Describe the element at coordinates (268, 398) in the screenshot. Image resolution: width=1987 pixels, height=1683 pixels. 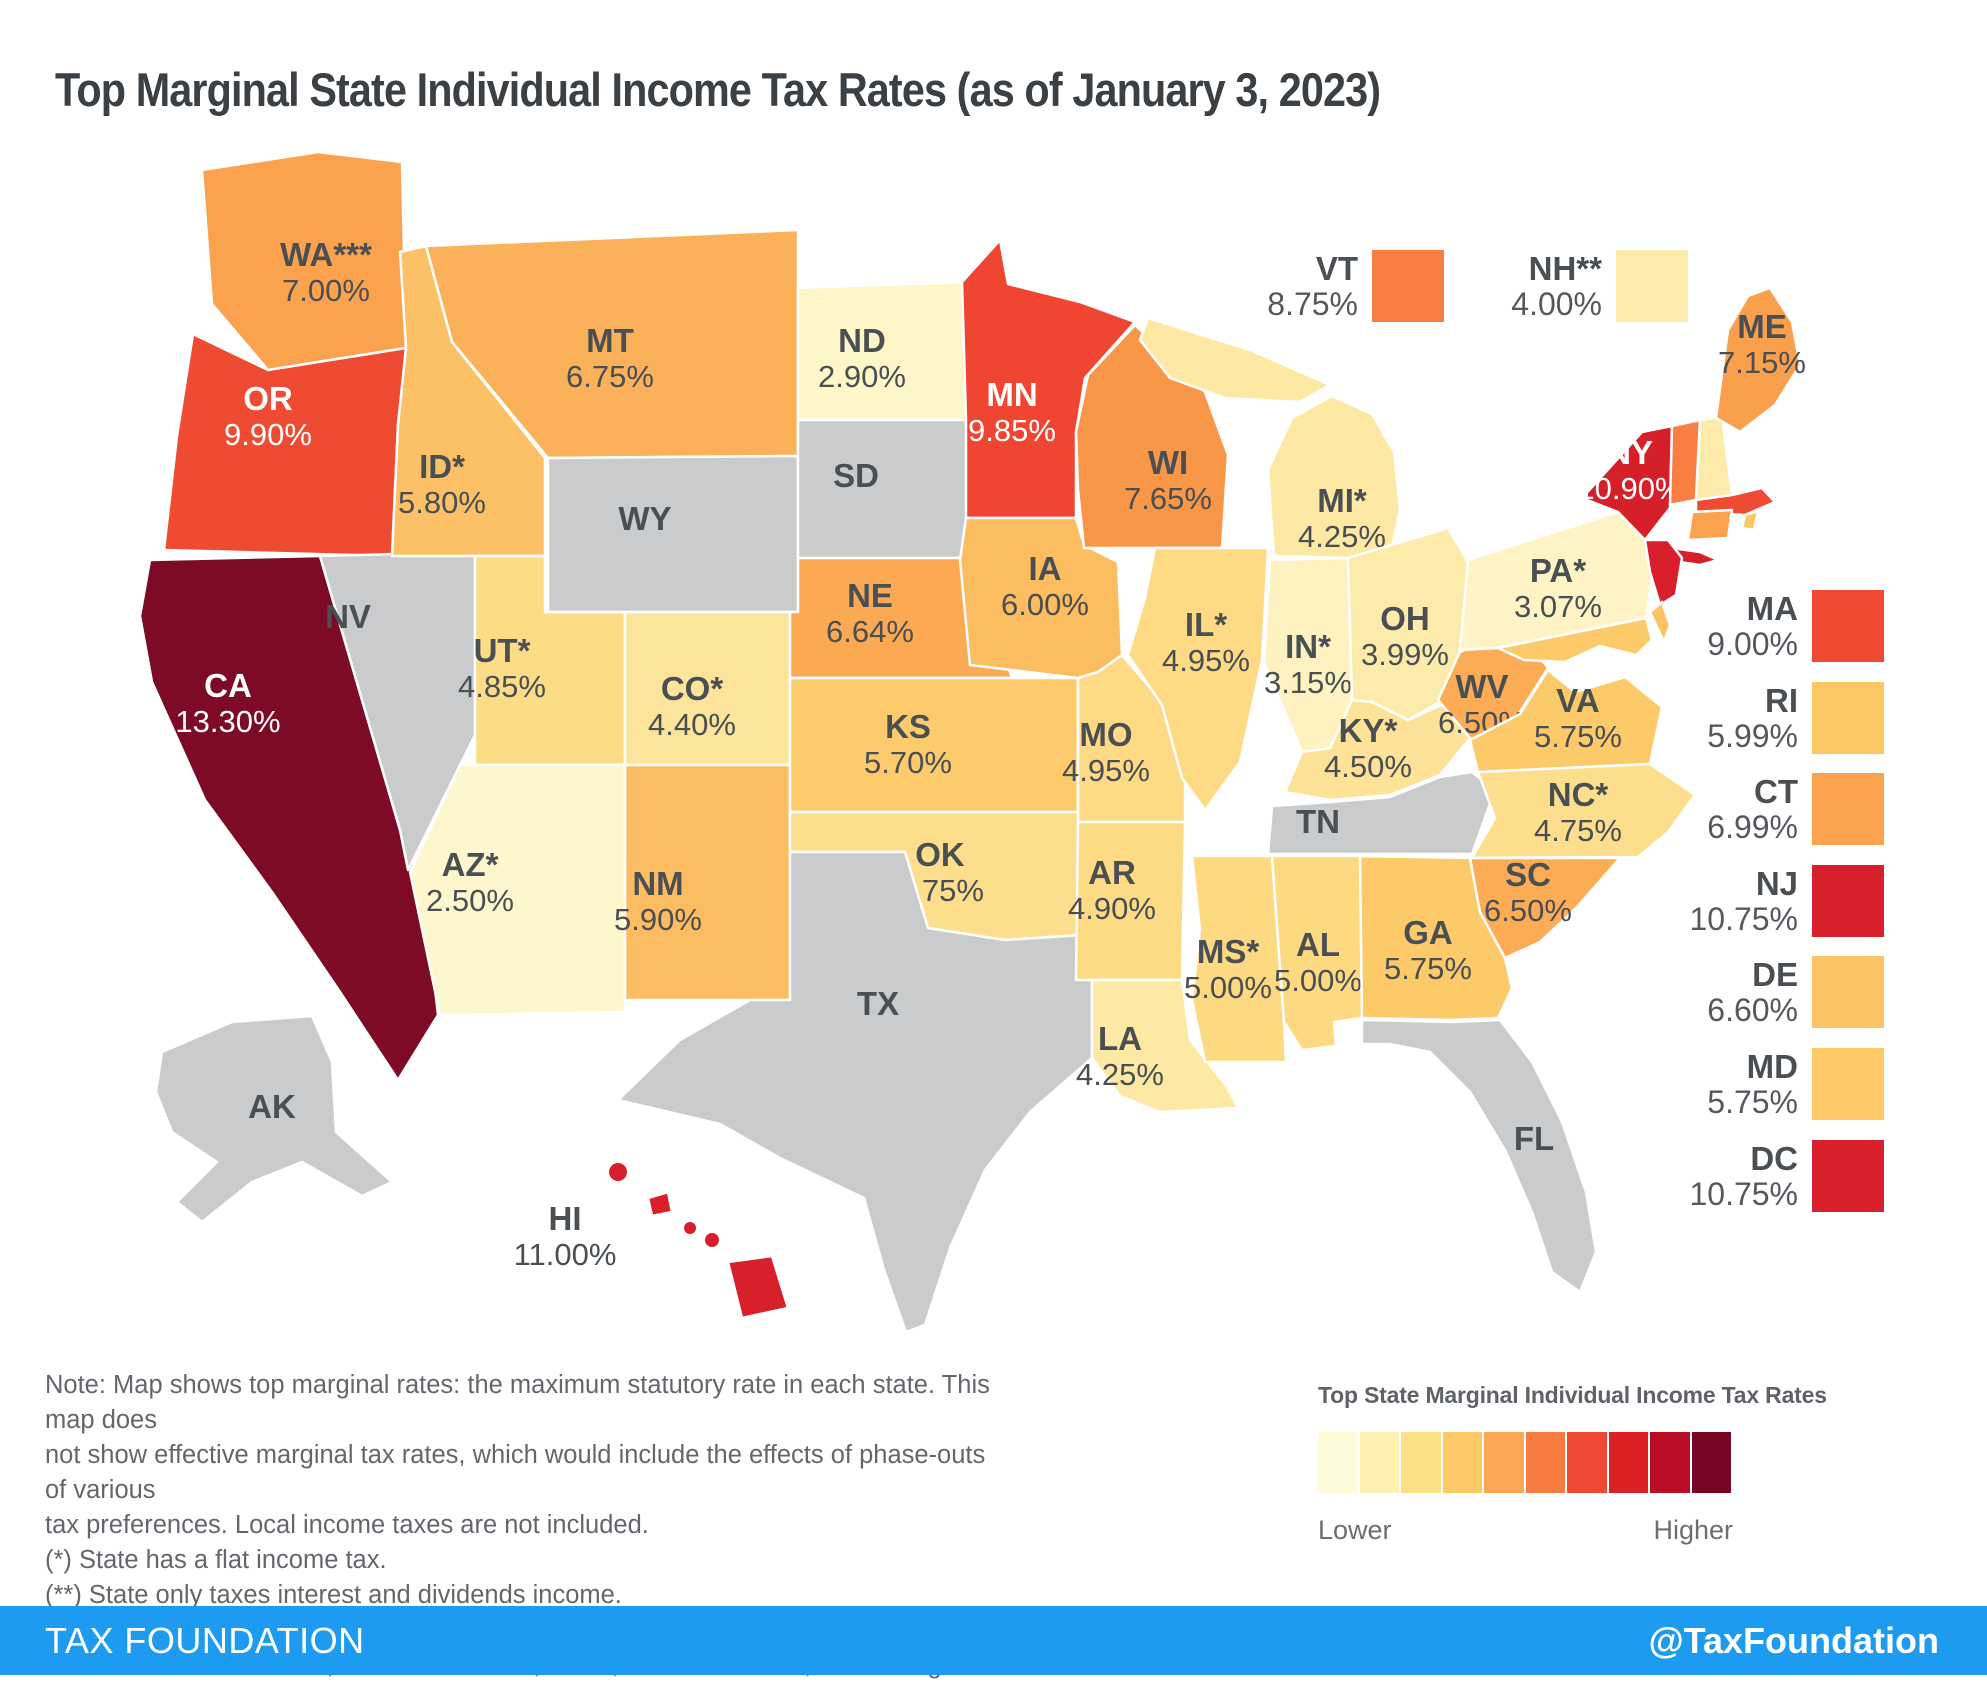
I see `state-label-or: OR` at that location.